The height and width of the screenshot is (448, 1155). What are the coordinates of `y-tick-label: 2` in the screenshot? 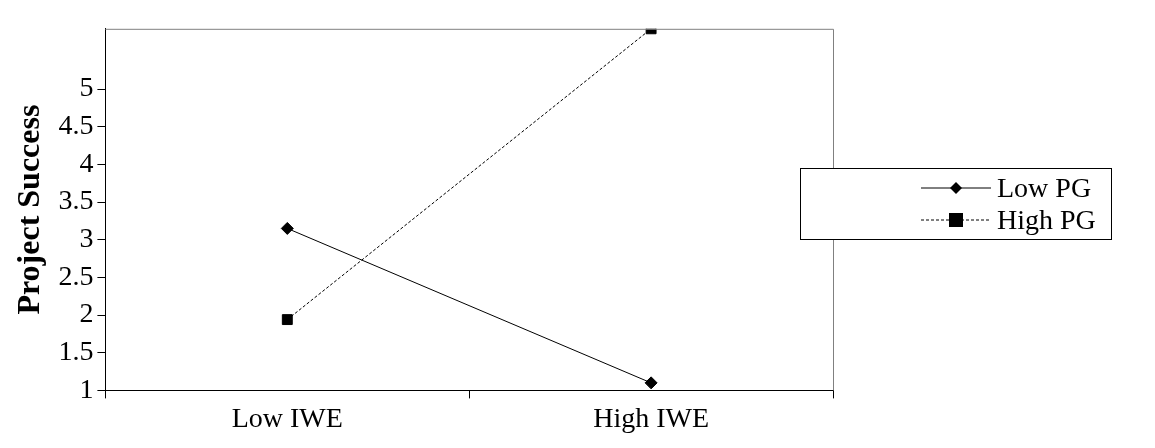 It's located at (86, 313).